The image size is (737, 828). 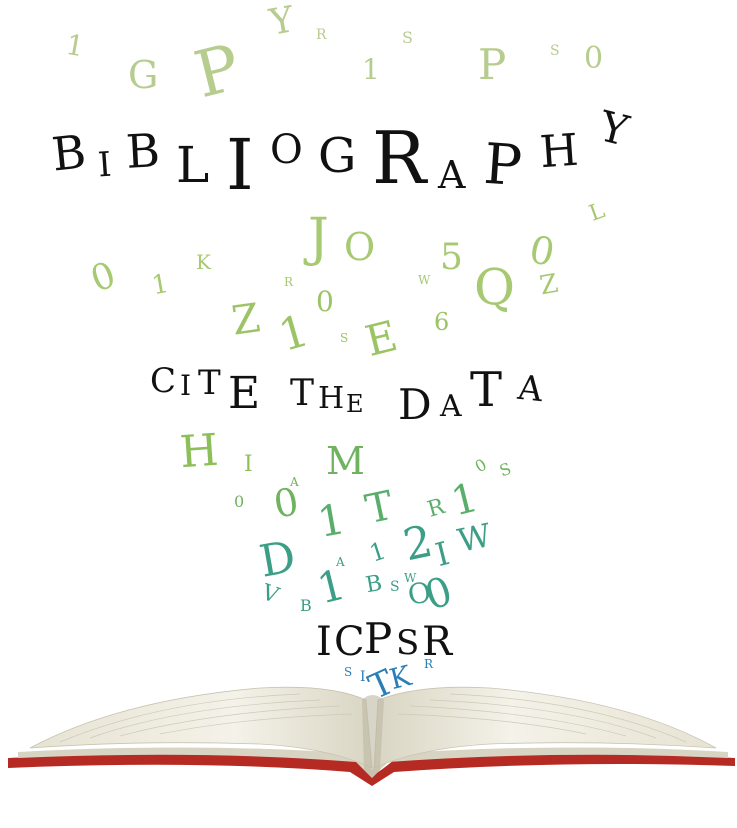 What do you see at coordinates (186, 385) in the screenshot?
I see `subheading-letter: I` at bounding box center [186, 385].